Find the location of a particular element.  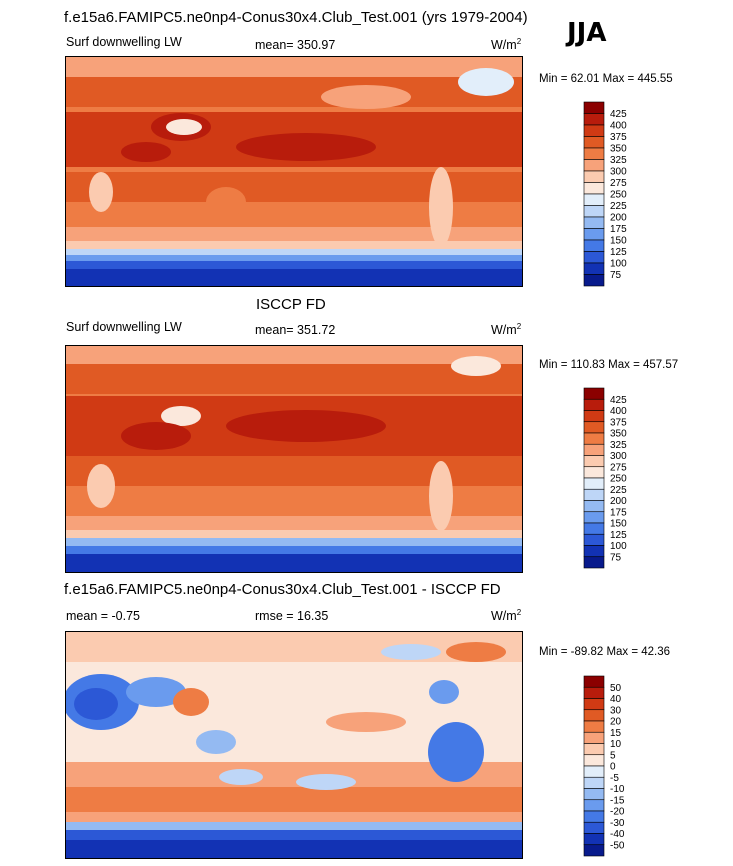

colorbar-tick-label: 20 is located at coordinates (616, 722).